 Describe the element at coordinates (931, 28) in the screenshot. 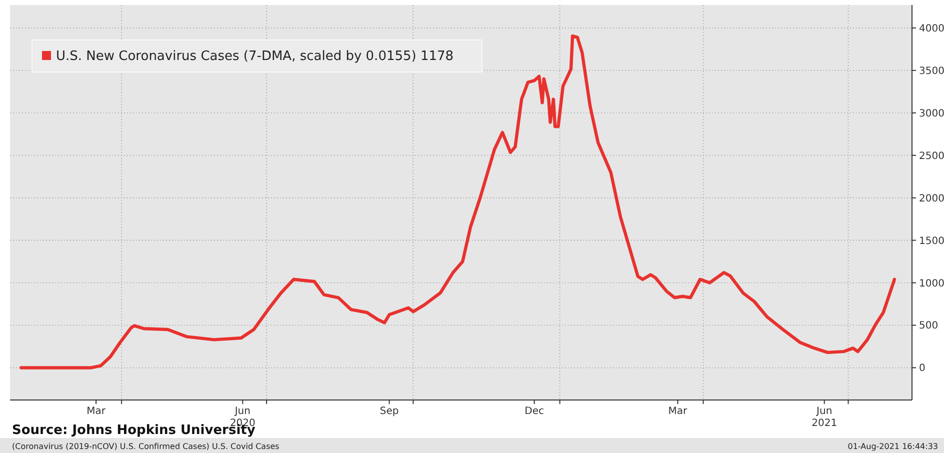

I see `y-tick-label: 4000` at that location.